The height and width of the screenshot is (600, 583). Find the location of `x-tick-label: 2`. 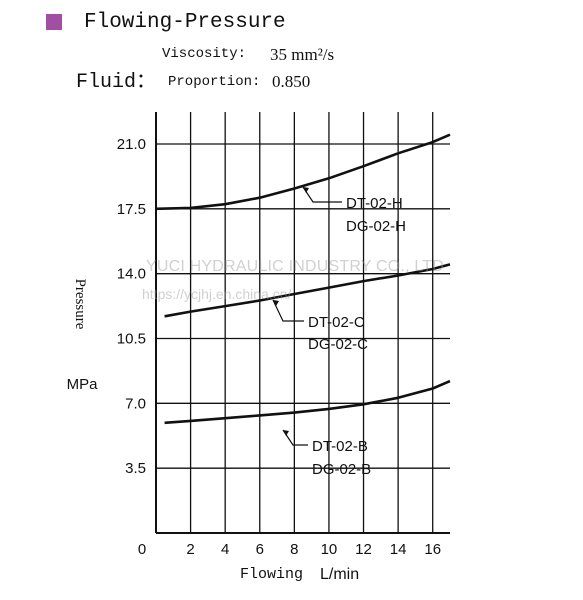

x-tick-label: 2 is located at coordinates (190, 549).